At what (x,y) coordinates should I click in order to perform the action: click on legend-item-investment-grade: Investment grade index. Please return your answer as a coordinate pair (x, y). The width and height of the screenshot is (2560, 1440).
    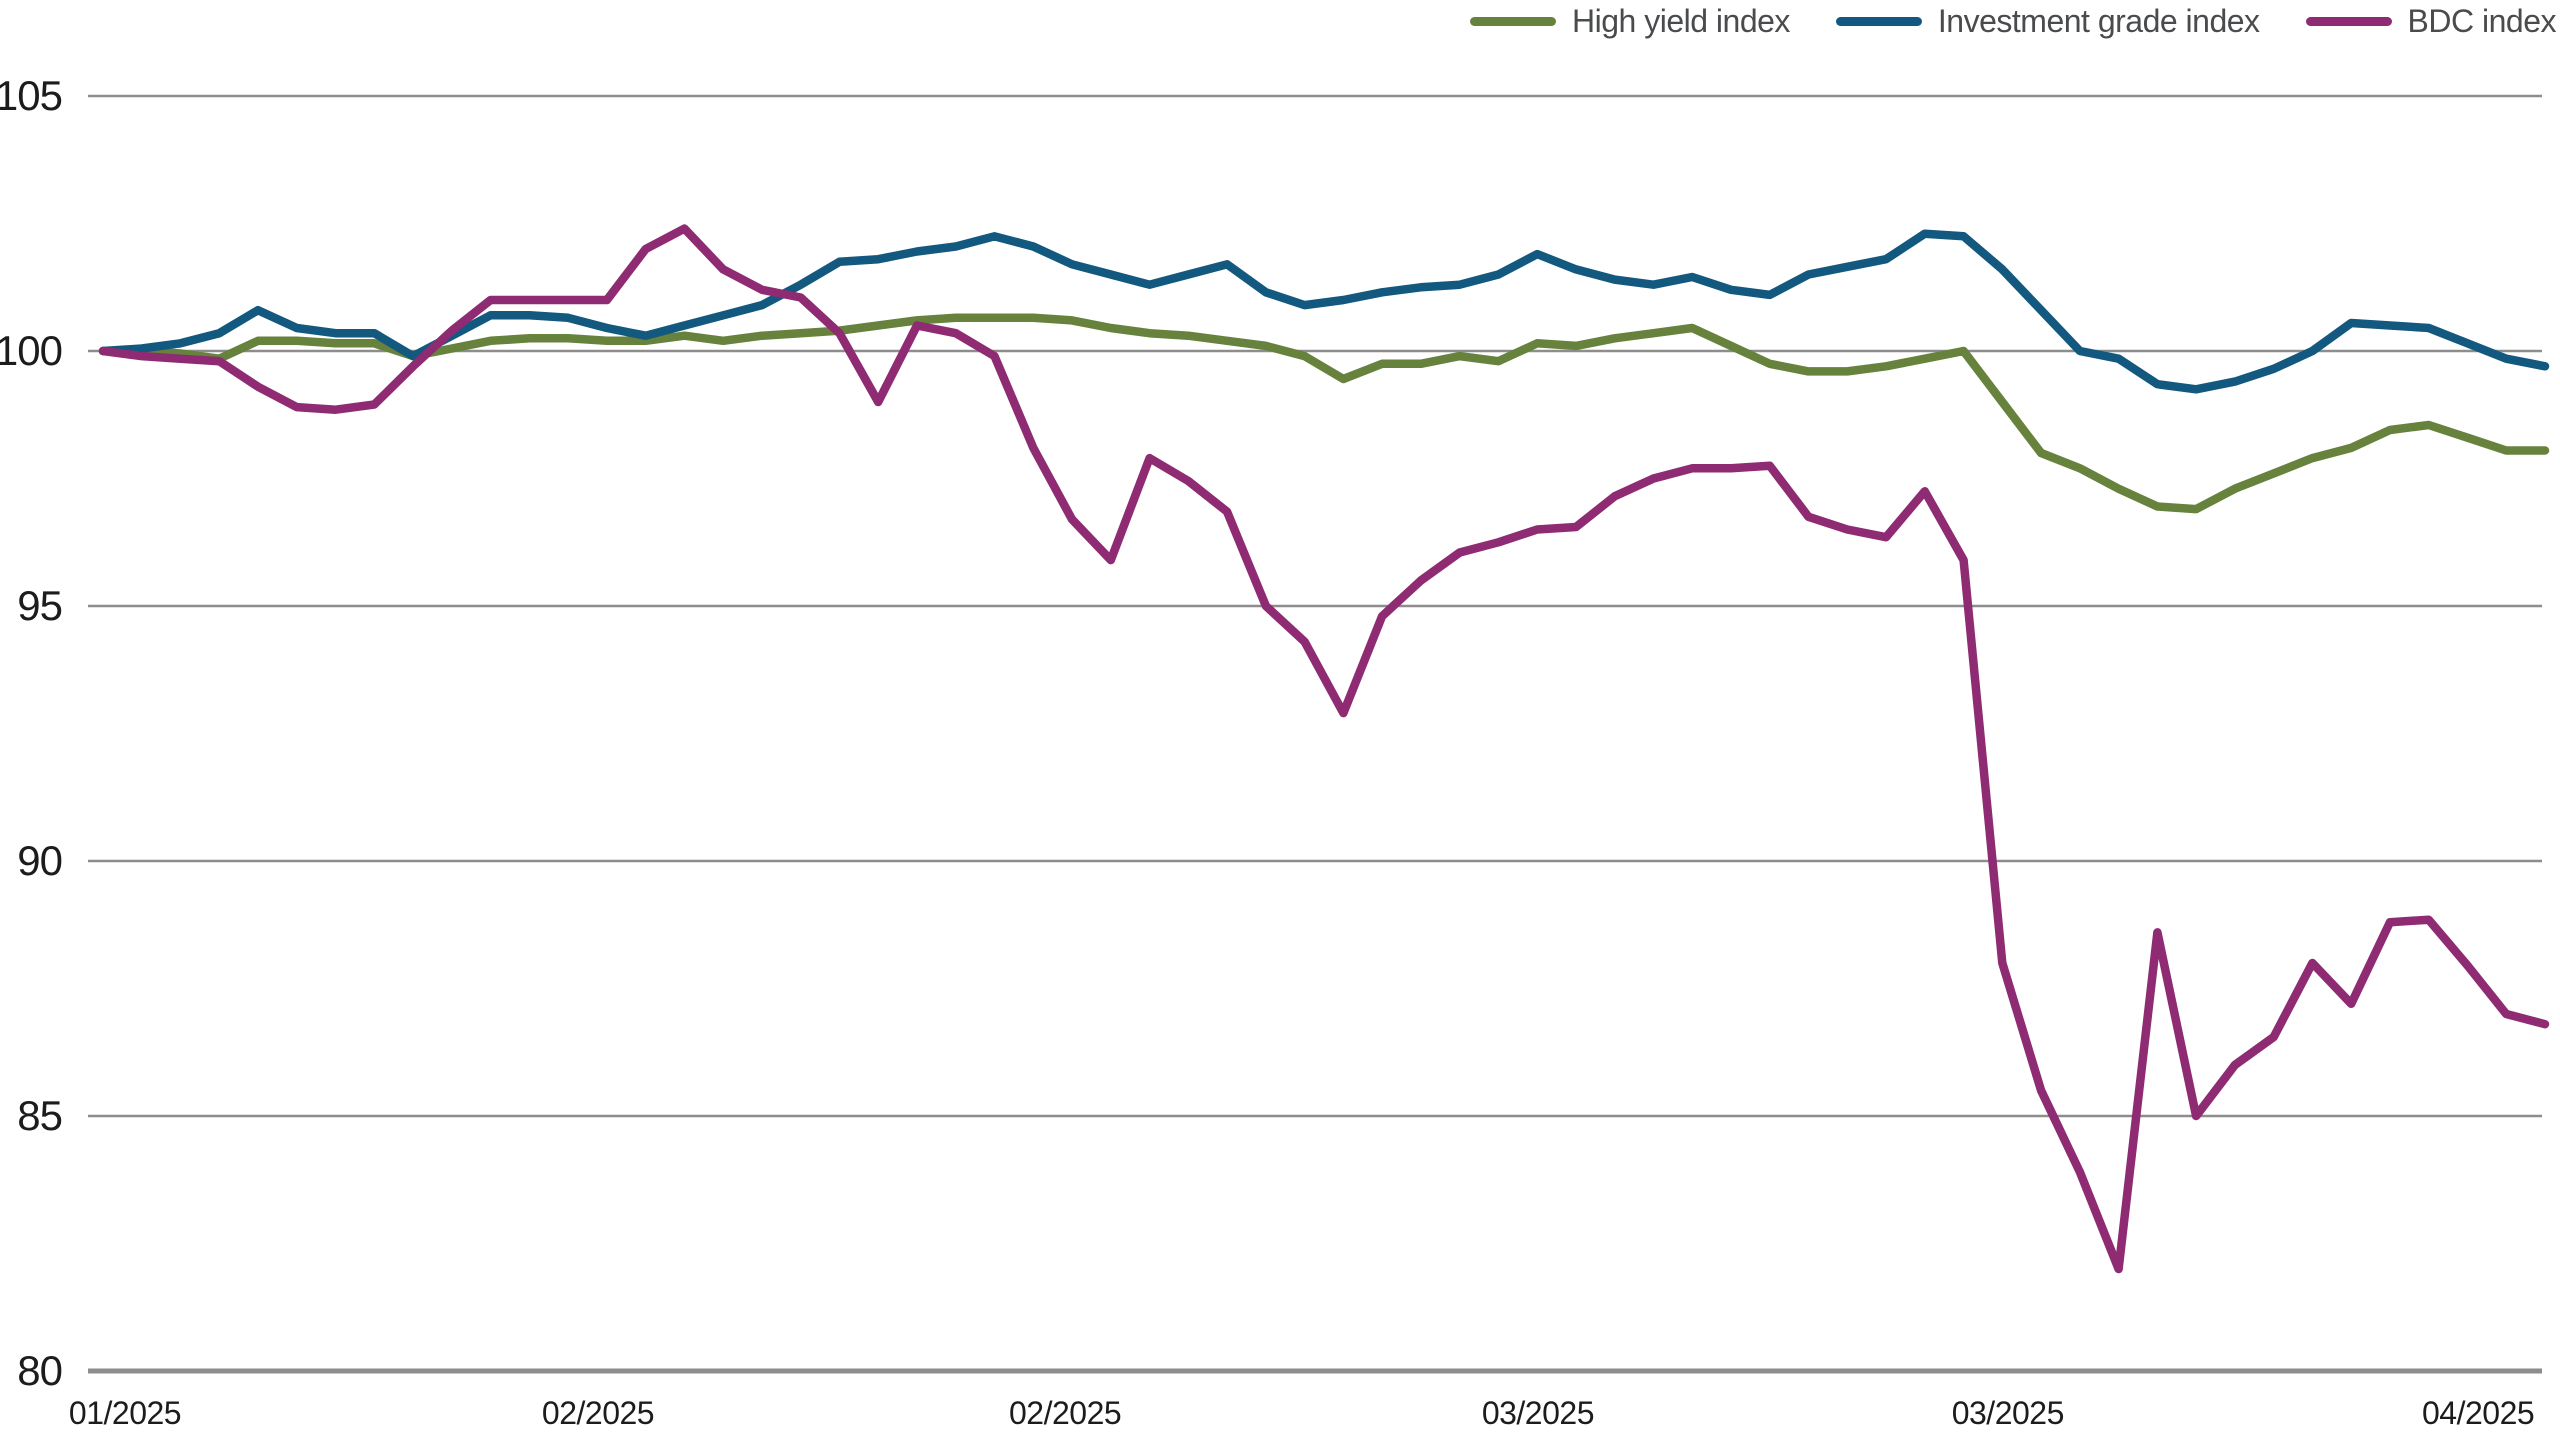
    Looking at the image, I should click on (2047, 21).